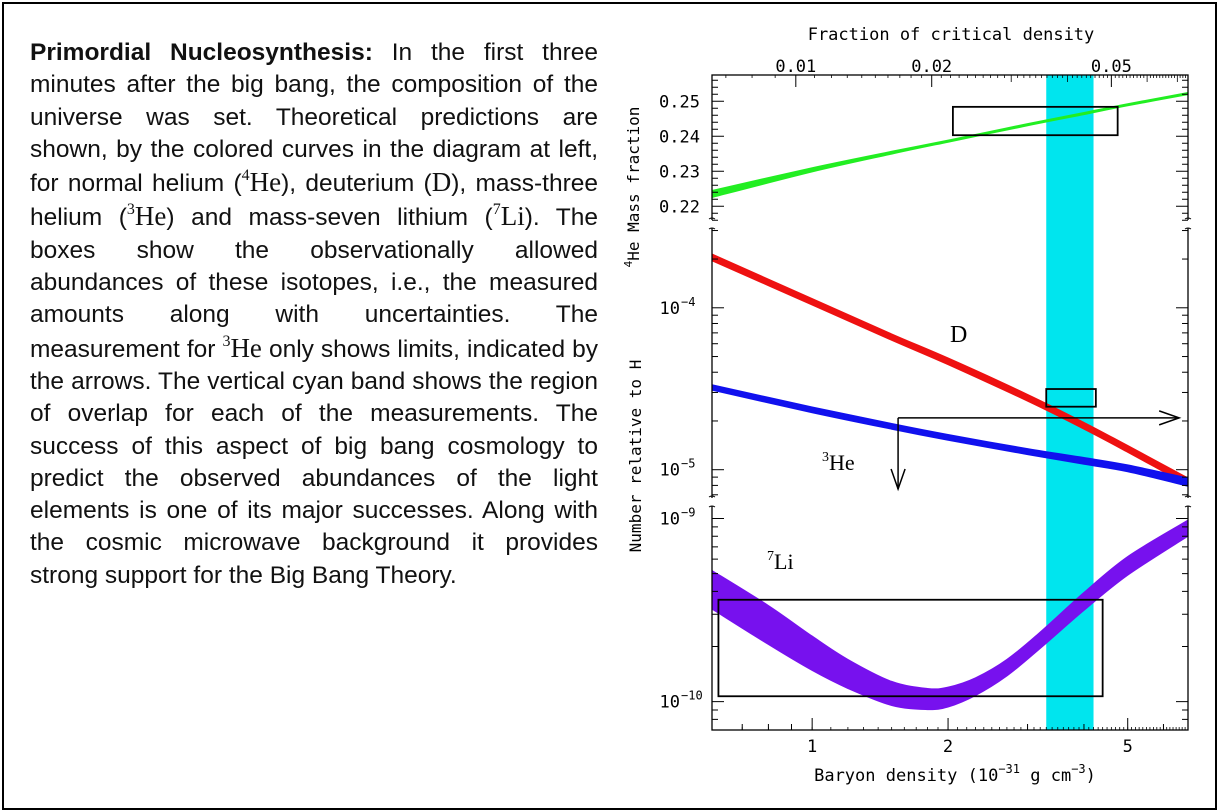 The height and width of the screenshot is (812, 1219). Describe the element at coordinates (784, 561) in the screenshot. I see `li7-label-symbol: Li` at that location.